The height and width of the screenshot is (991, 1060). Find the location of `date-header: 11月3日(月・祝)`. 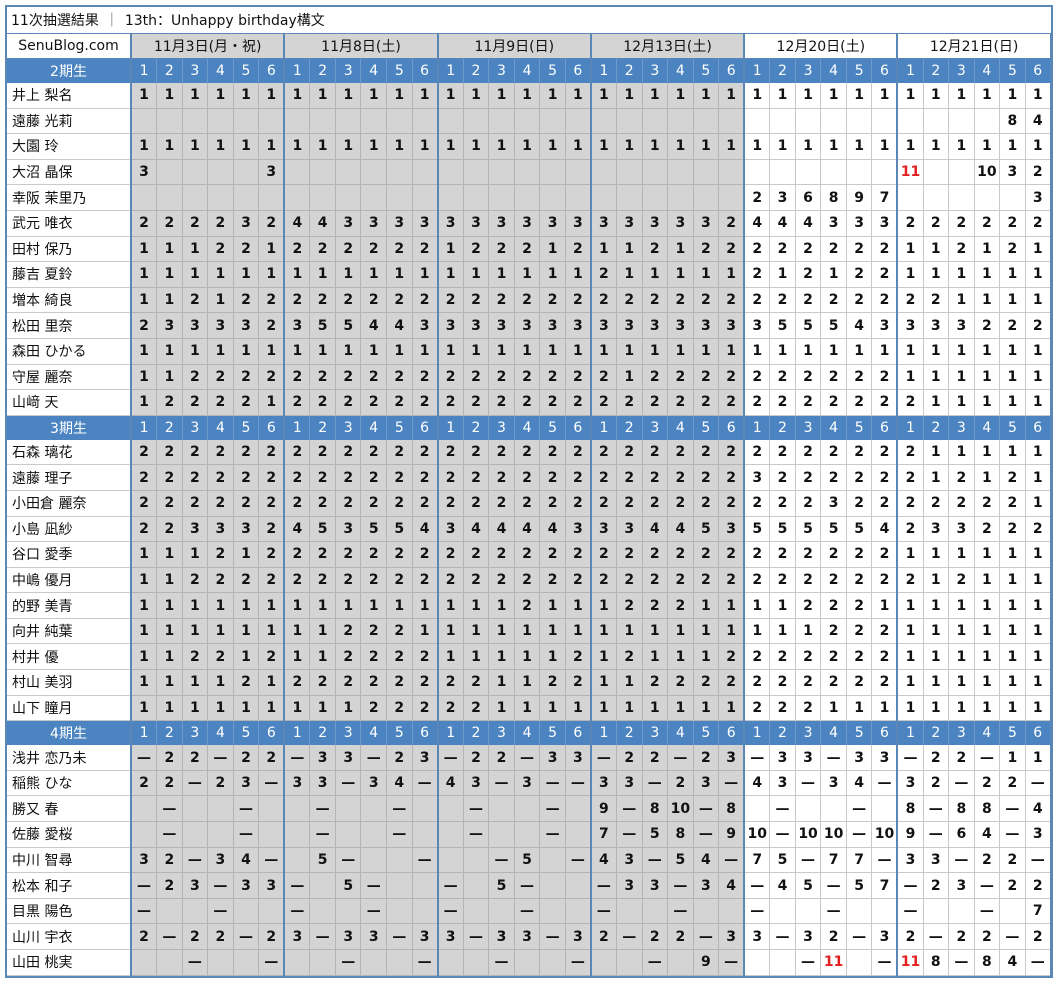

date-header: 11月3日(月・祝) is located at coordinates (208, 46).